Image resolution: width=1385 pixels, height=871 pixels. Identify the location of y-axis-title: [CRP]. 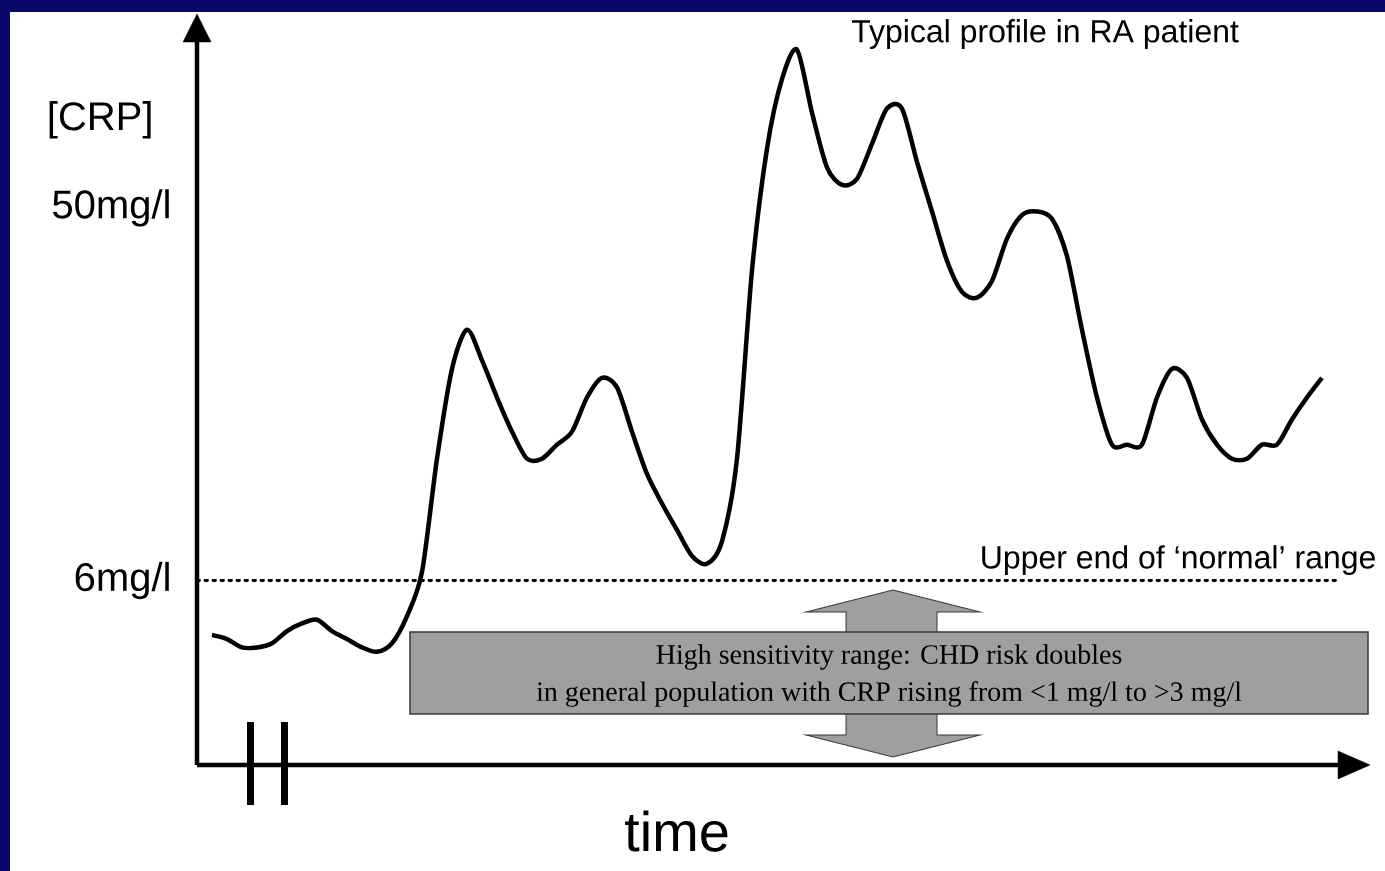
(100, 120).